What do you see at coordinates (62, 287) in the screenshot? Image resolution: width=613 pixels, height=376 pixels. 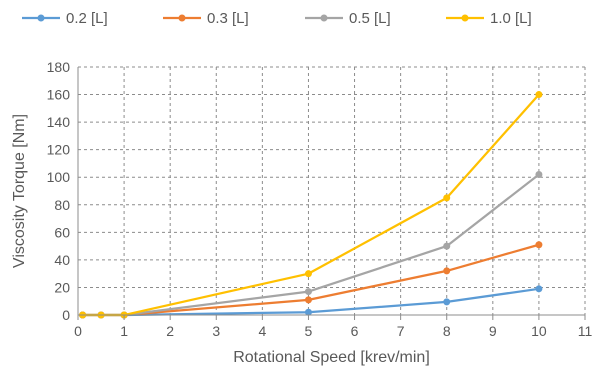 I see `y-tick-label: 20` at bounding box center [62, 287].